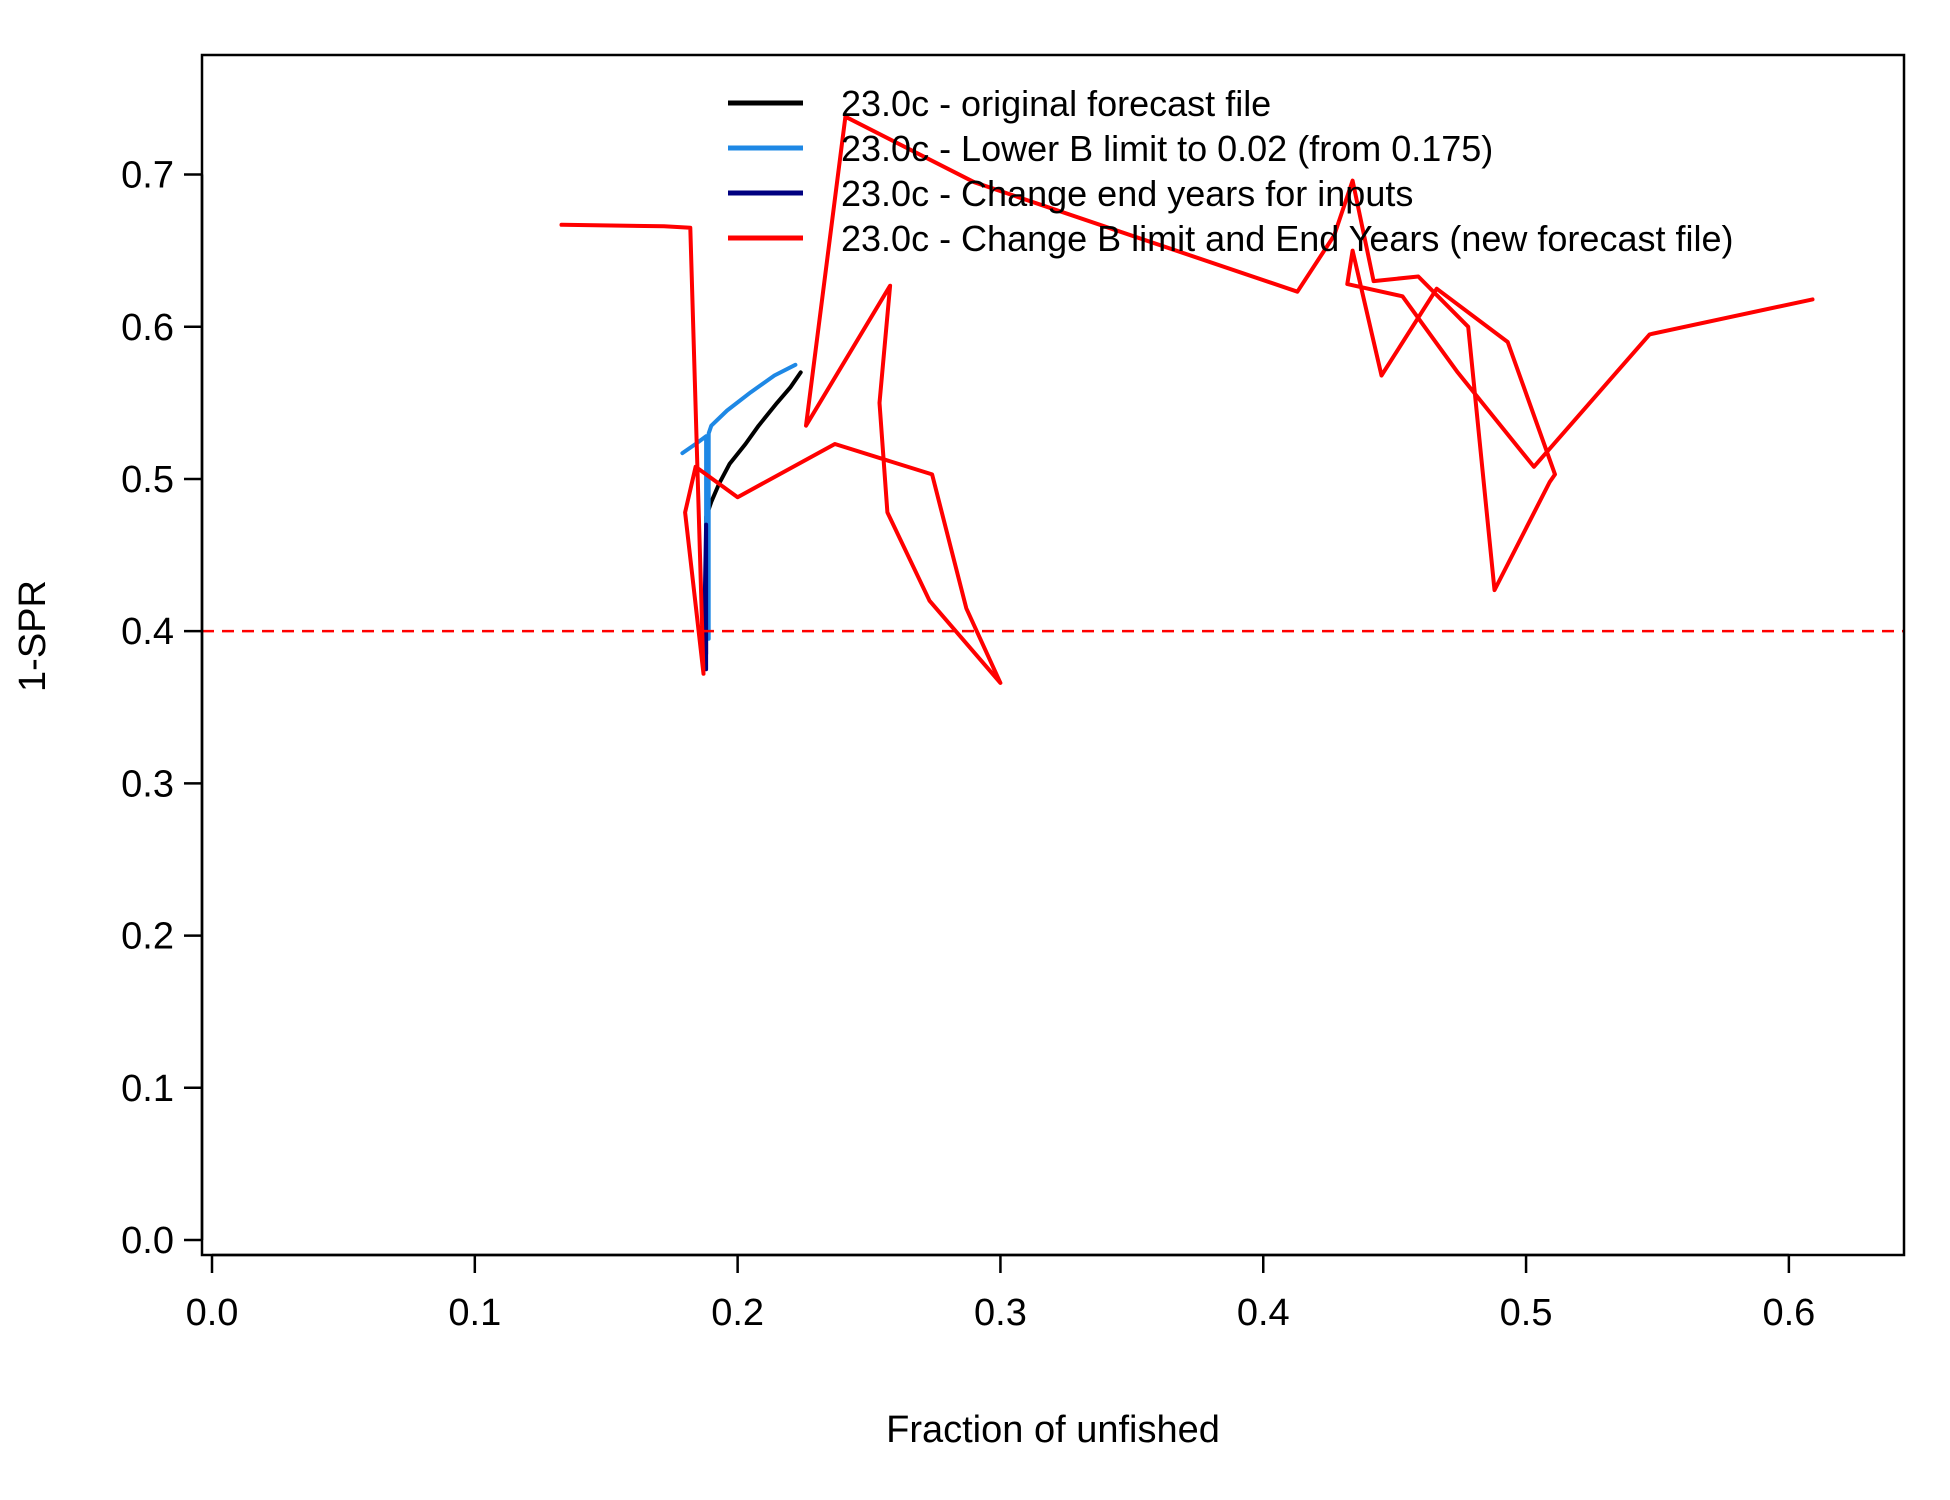 The height and width of the screenshot is (1500, 1950). What do you see at coordinates (162, 708) in the screenshot?
I see `y-axis: 0.0 0.1 0.2 0.3 0.4 0.5 0.6 0.7` at bounding box center [162, 708].